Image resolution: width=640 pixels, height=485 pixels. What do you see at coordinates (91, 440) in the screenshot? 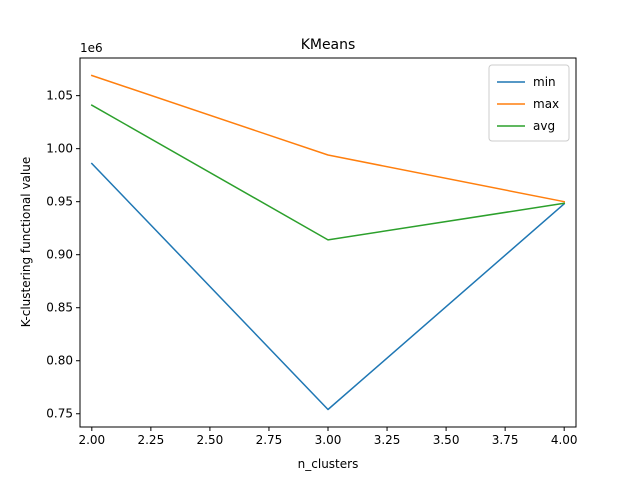
I see `x-tick-label: 2.00` at bounding box center [91, 440].